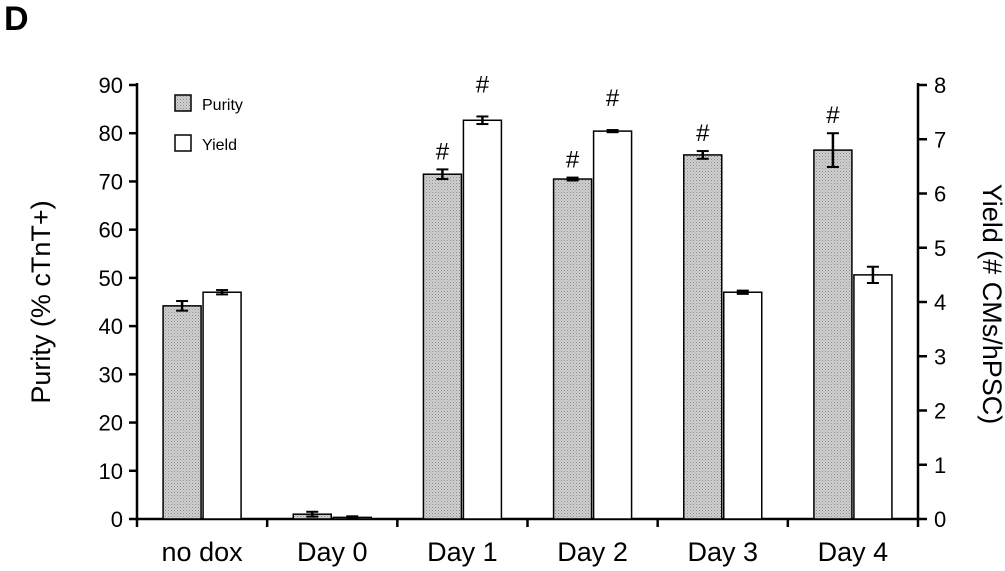  Describe the element at coordinates (940, 85) in the screenshot. I see `y-tick-label-right: 8` at that location.